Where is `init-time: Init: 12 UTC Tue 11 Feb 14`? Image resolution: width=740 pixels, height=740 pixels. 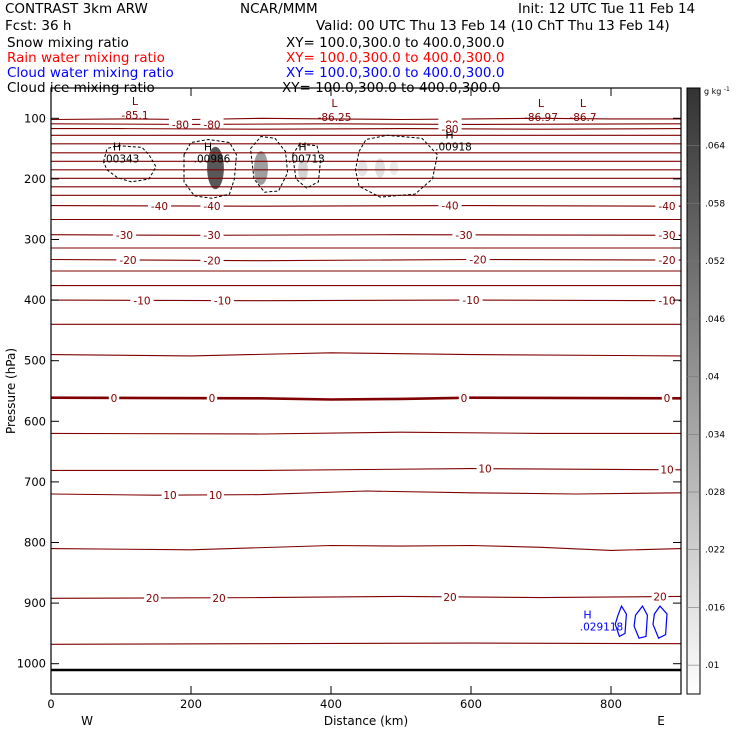
init-time: Init: 12 UTC Tue 11 Feb 14 is located at coordinates (607, 9).